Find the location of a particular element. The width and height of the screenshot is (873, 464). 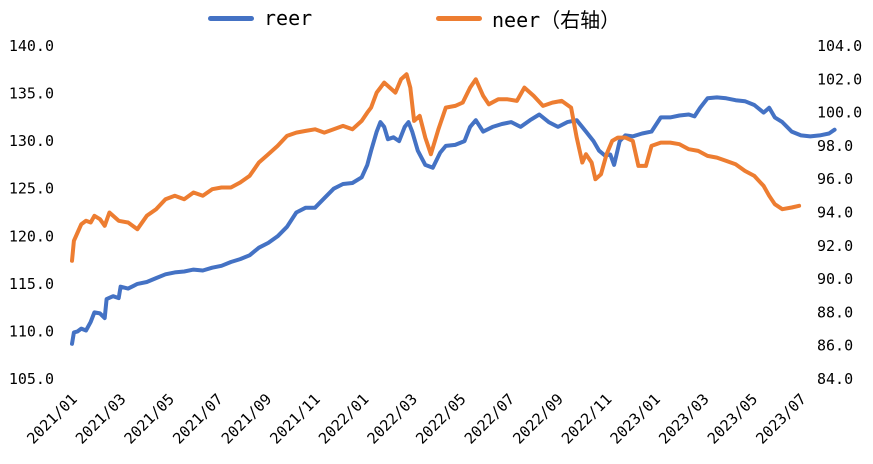

legend-swatch-neer is located at coordinates (459, 18).